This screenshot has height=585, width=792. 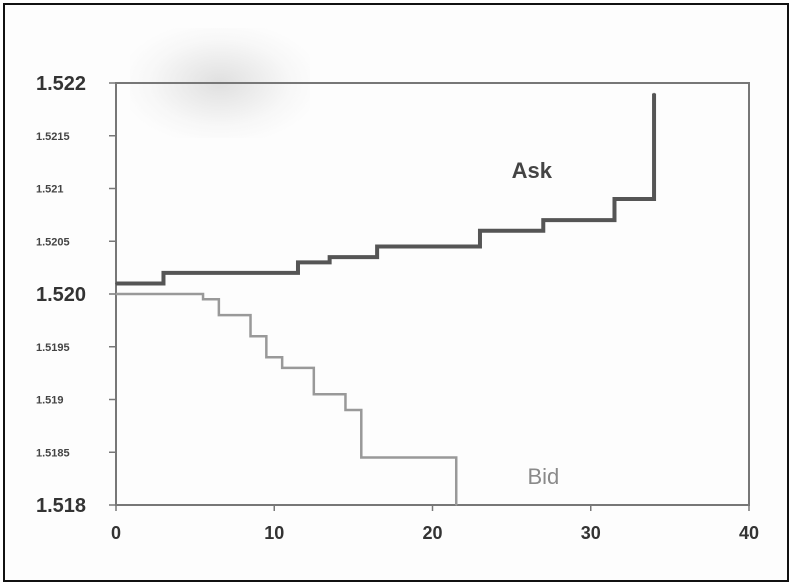 I want to click on y-tick-label: 1.519, so click(x=50, y=401).